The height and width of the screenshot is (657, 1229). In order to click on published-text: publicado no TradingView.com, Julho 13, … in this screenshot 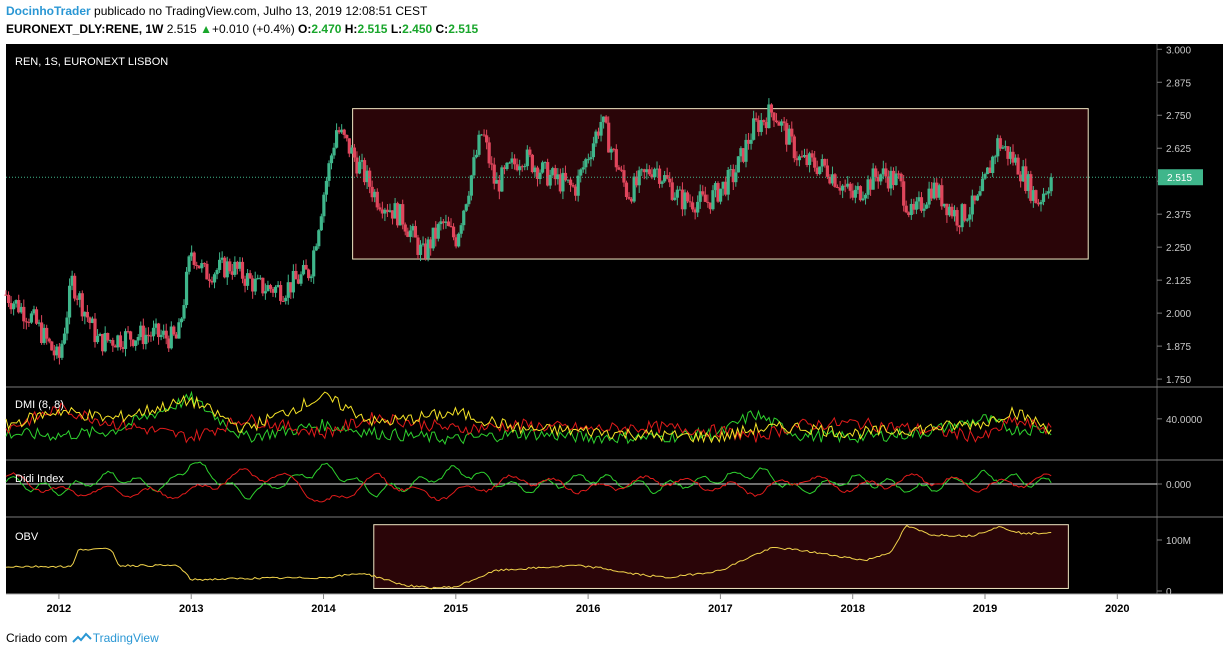, I will do `click(261, 11)`.